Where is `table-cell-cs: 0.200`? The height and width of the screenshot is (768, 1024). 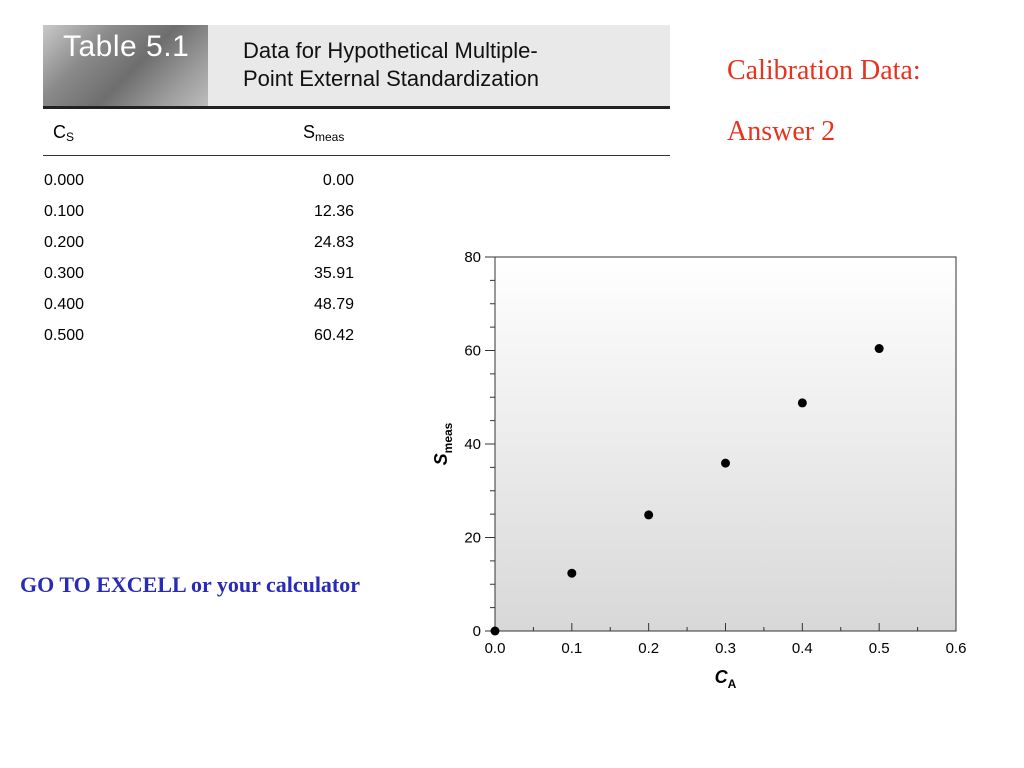
table-cell-cs: 0.200 is located at coordinates (64, 242).